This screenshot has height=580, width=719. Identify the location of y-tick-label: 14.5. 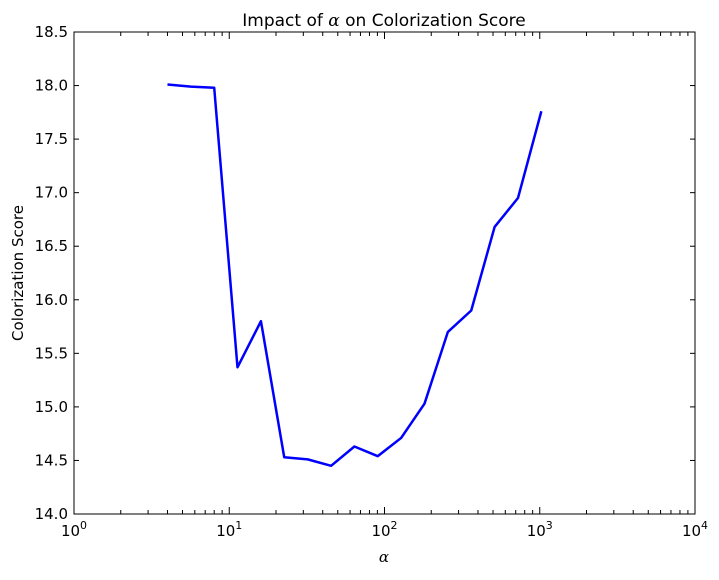
(51, 460).